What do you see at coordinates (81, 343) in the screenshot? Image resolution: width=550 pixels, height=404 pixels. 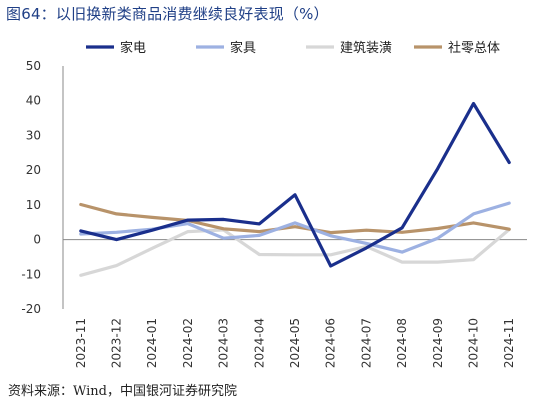 I see `x-tick-label: 2023-11` at bounding box center [81, 343].